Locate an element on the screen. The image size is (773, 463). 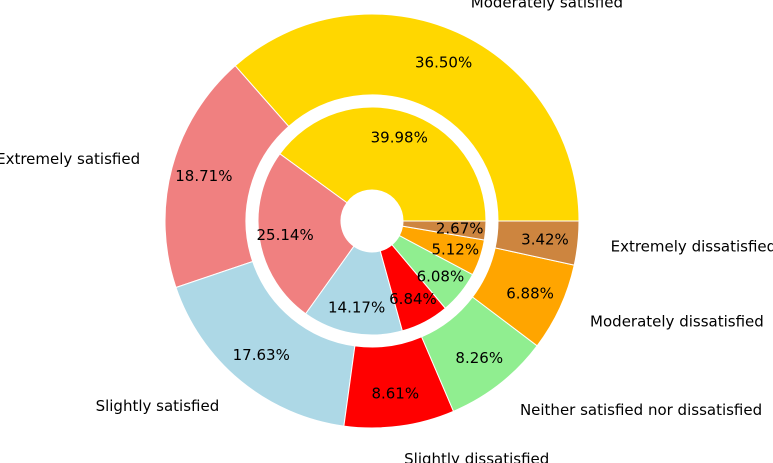
outer-ring-slice-extremely-dissatisfied is located at coordinates (537, 243).